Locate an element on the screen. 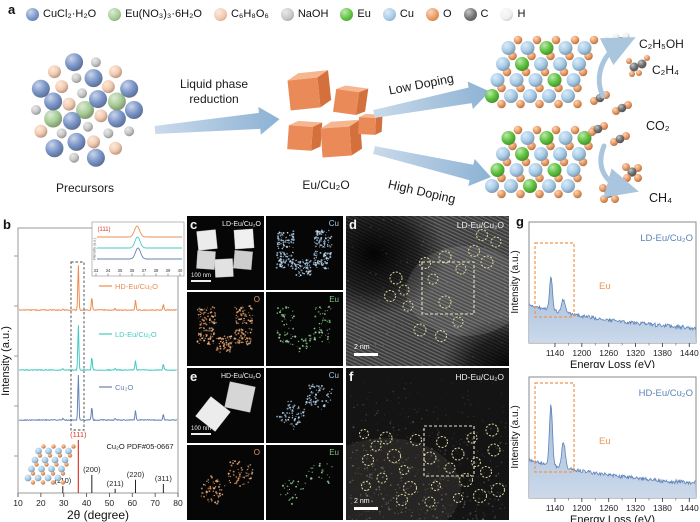  eels-sample-label: HD-Eu/Cu₂O is located at coordinates (666, 393).